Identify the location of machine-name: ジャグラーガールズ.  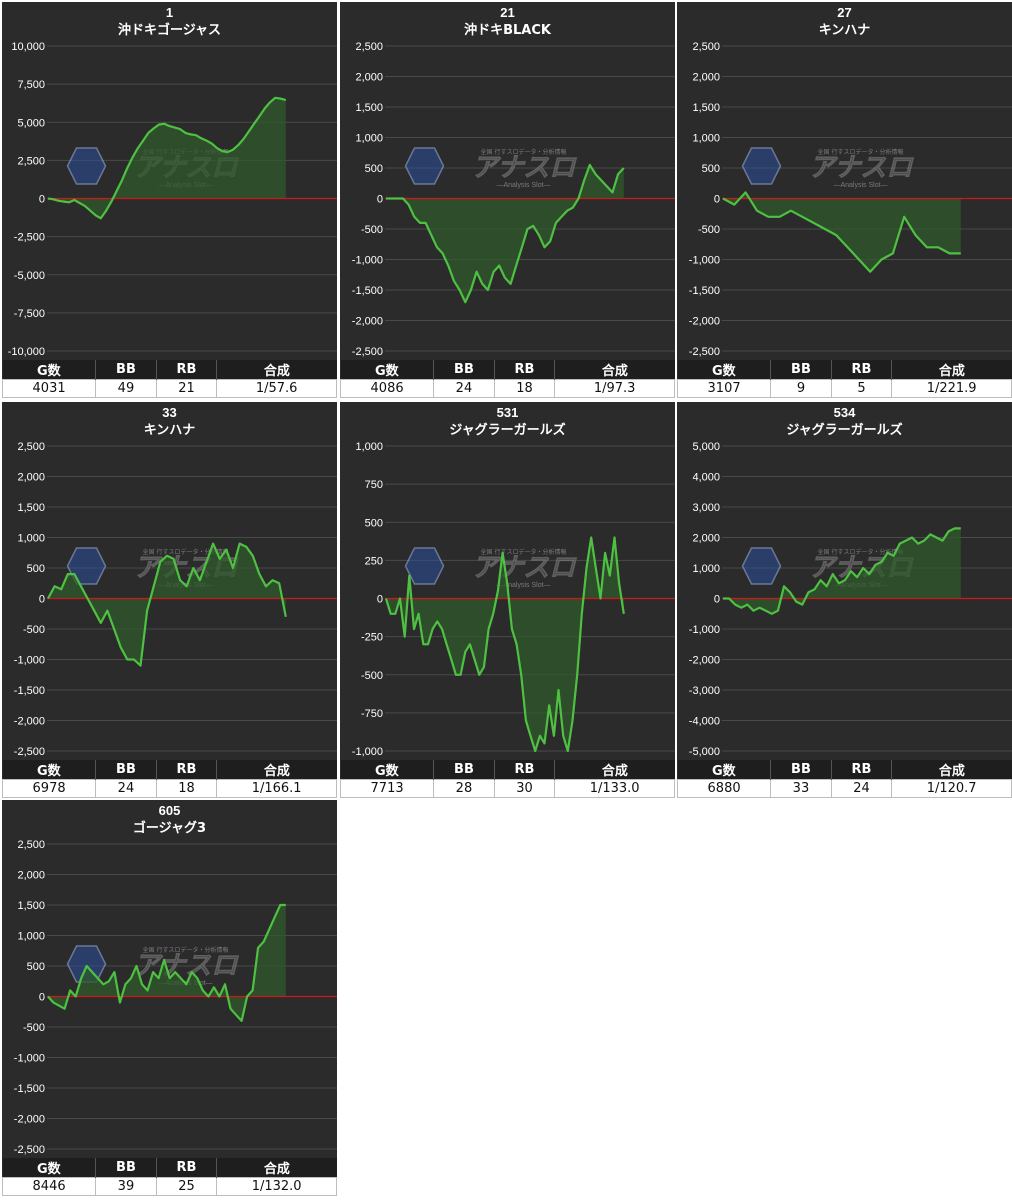
(844, 430).